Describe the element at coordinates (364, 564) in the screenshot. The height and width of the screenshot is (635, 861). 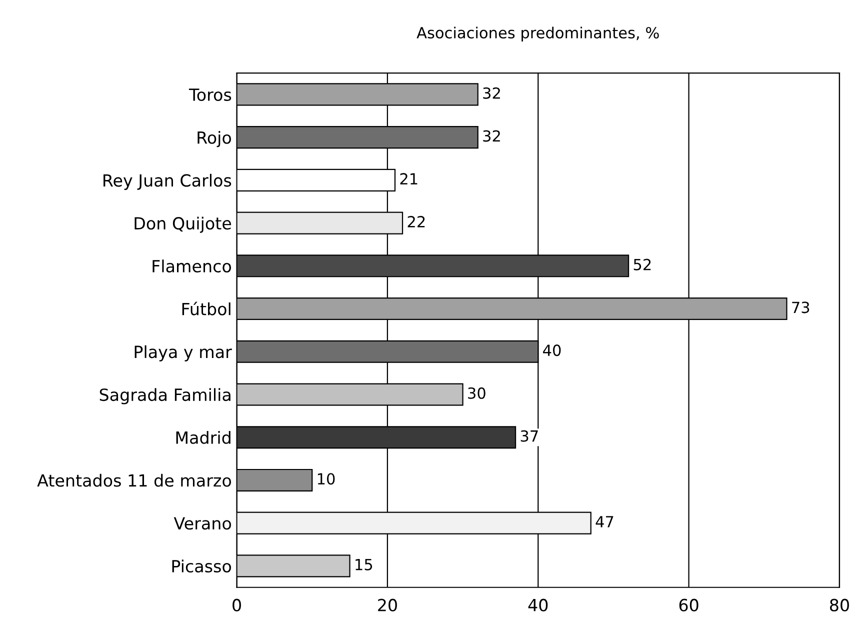
I see `data-label: 15` at that location.